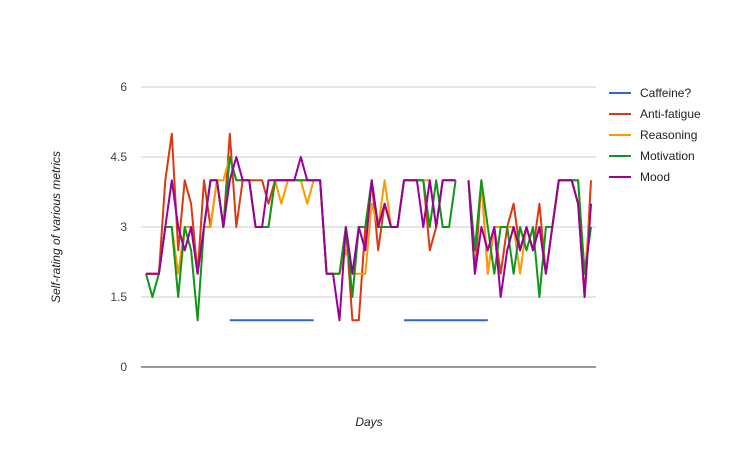  Describe the element at coordinates (123, 227) in the screenshot. I see `y-tick-label: 3` at that location.